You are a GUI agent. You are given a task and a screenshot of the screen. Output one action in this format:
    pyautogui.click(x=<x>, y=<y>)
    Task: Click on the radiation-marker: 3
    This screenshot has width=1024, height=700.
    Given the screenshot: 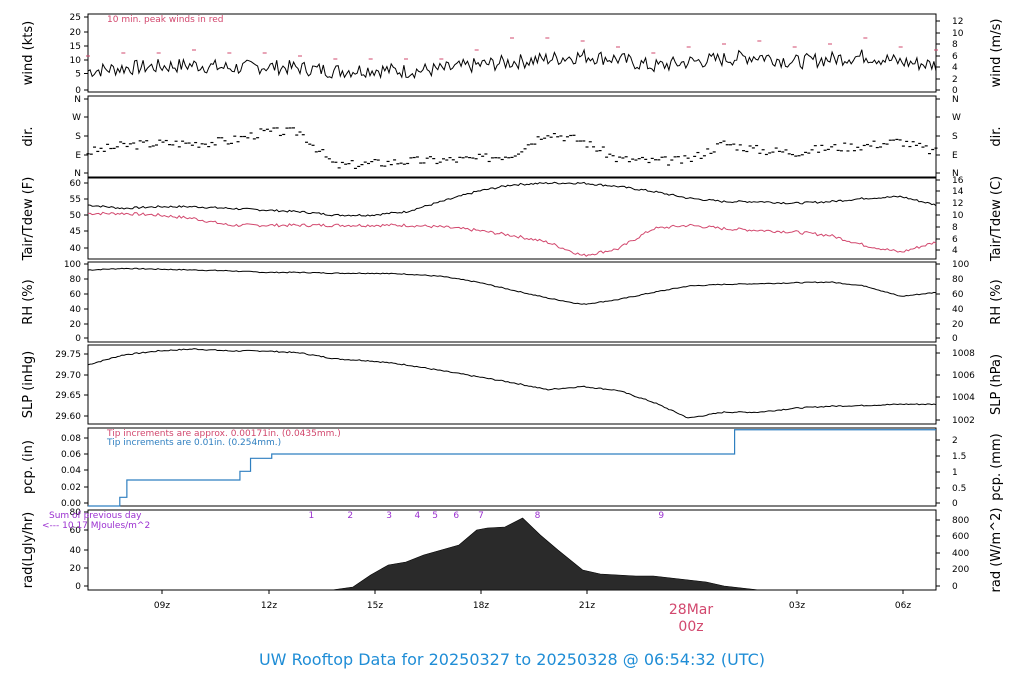 What is the action you would take?
    pyautogui.click(x=389, y=516)
    